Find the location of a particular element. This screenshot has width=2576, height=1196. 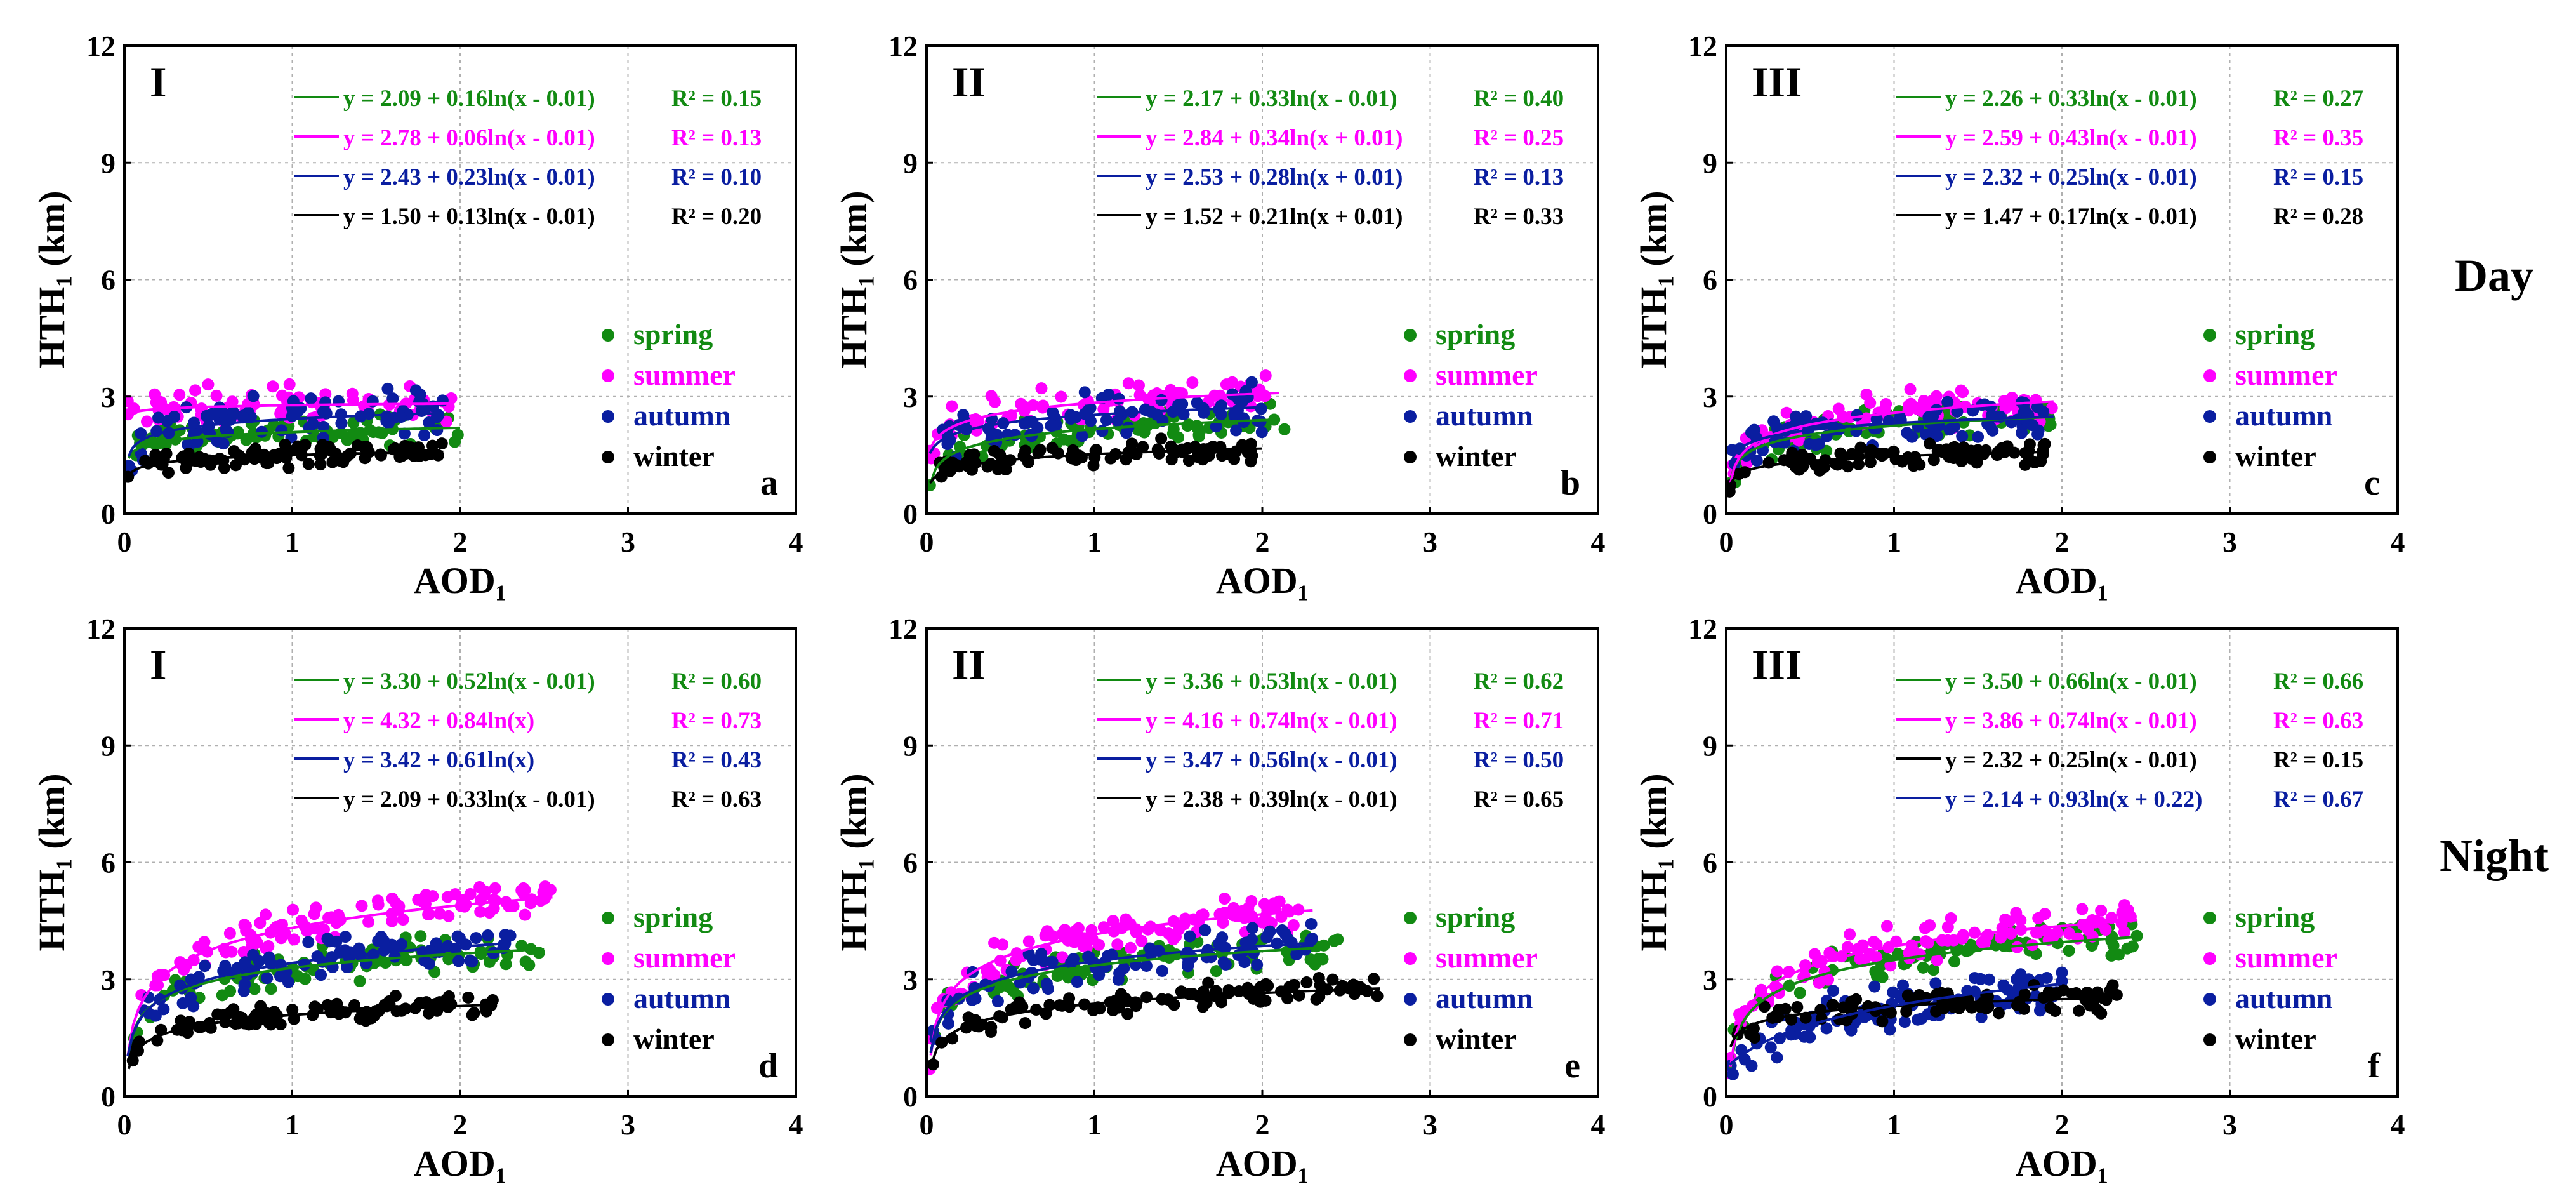

x-tick-label: 1 is located at coordinates (1094, 1124).